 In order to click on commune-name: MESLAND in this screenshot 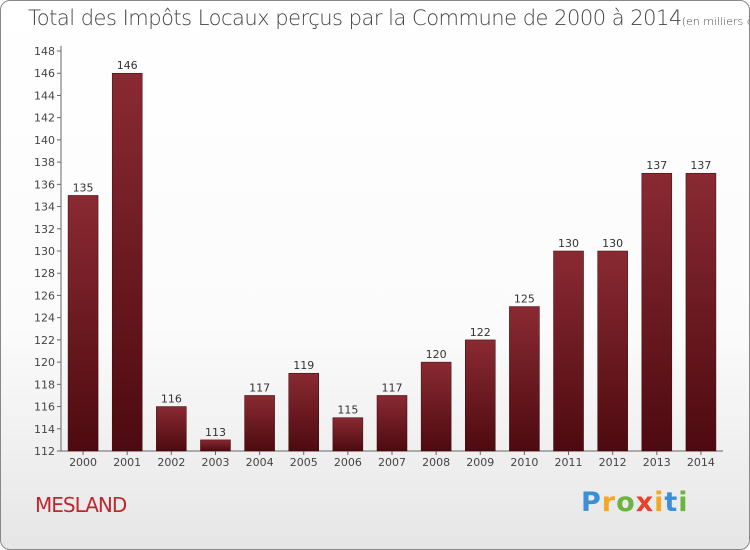, I will do `click(81, 505)`.